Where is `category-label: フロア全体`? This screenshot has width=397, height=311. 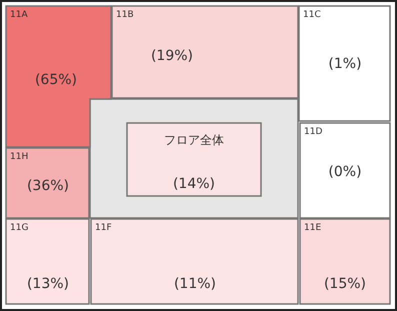
category-label: フロア全体 is located at coordinates (194, 140).